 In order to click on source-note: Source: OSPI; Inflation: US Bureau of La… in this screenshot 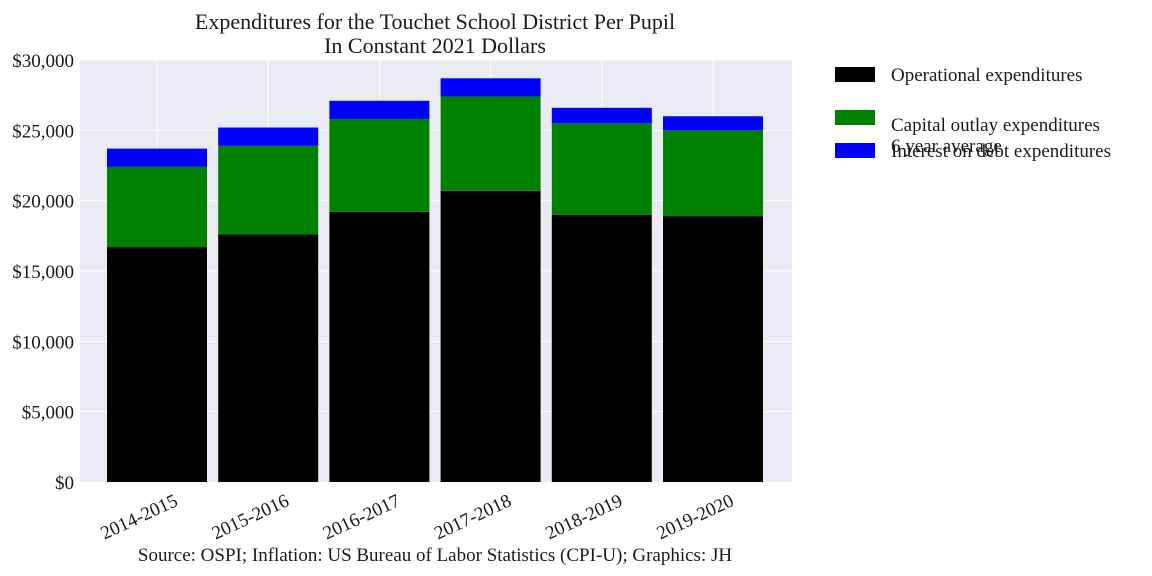, I will do `click(435, 555)`.